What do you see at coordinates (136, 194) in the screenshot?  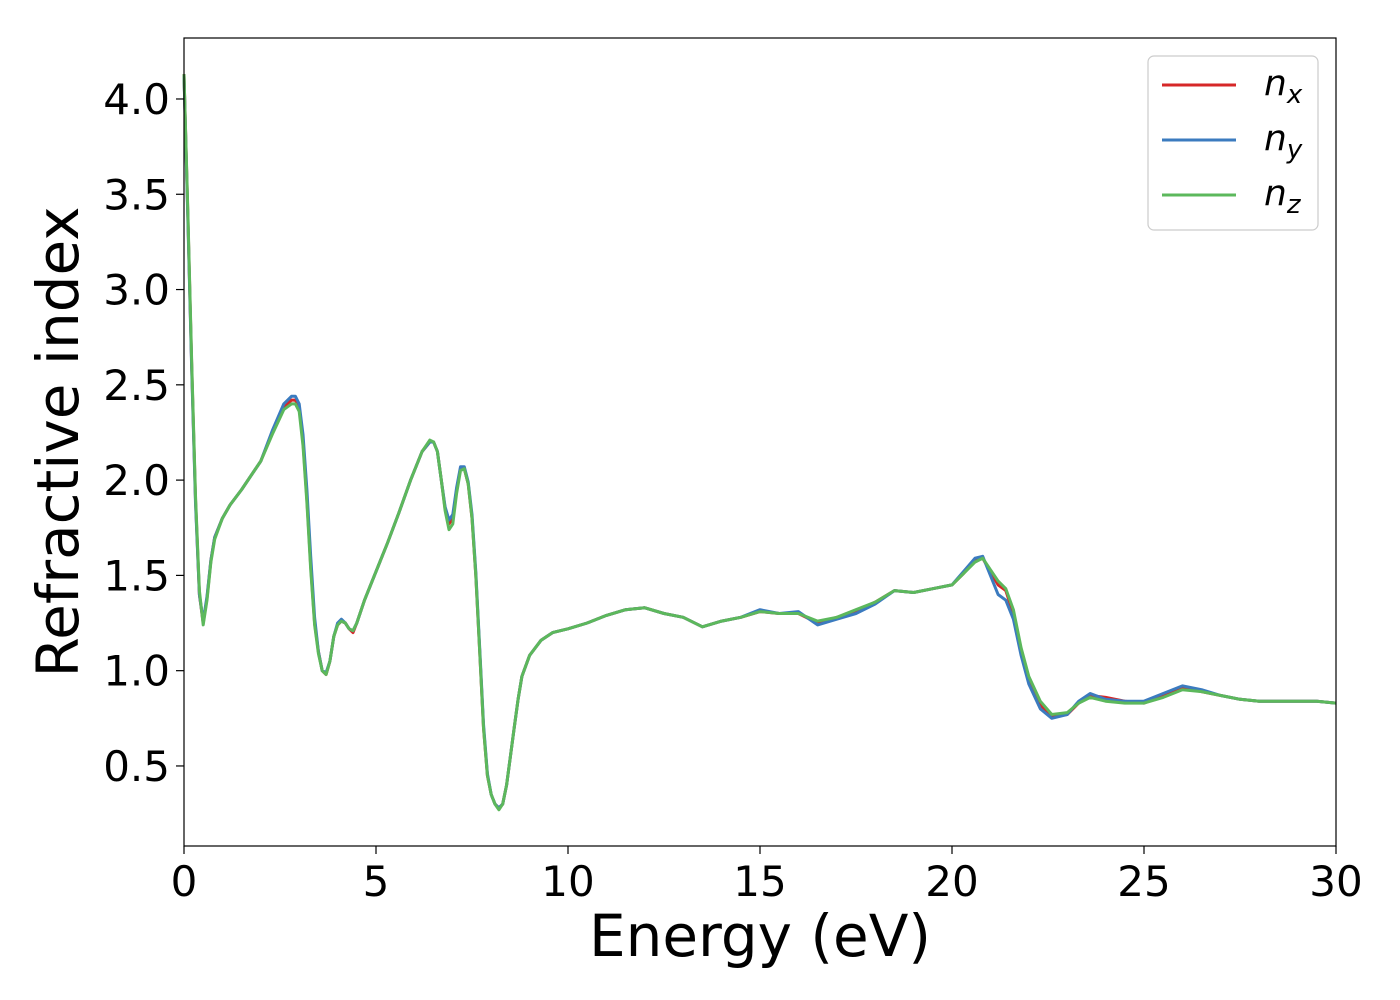 I see `y-tick-label: 3.5` at bounding box center [136, 194].